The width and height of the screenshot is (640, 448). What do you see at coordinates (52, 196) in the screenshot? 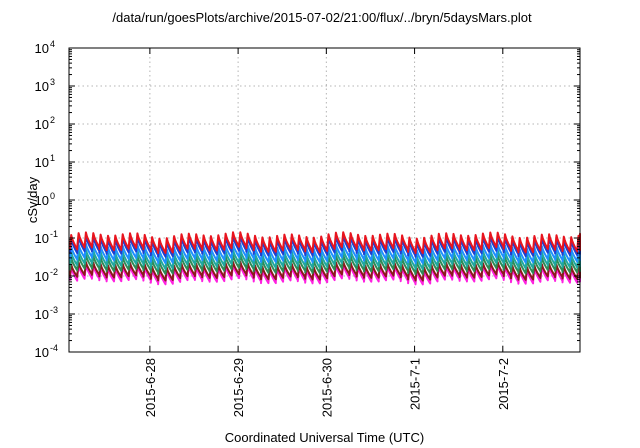
I see `y-tick-exponent: 0` at bounding box center [52, 196].